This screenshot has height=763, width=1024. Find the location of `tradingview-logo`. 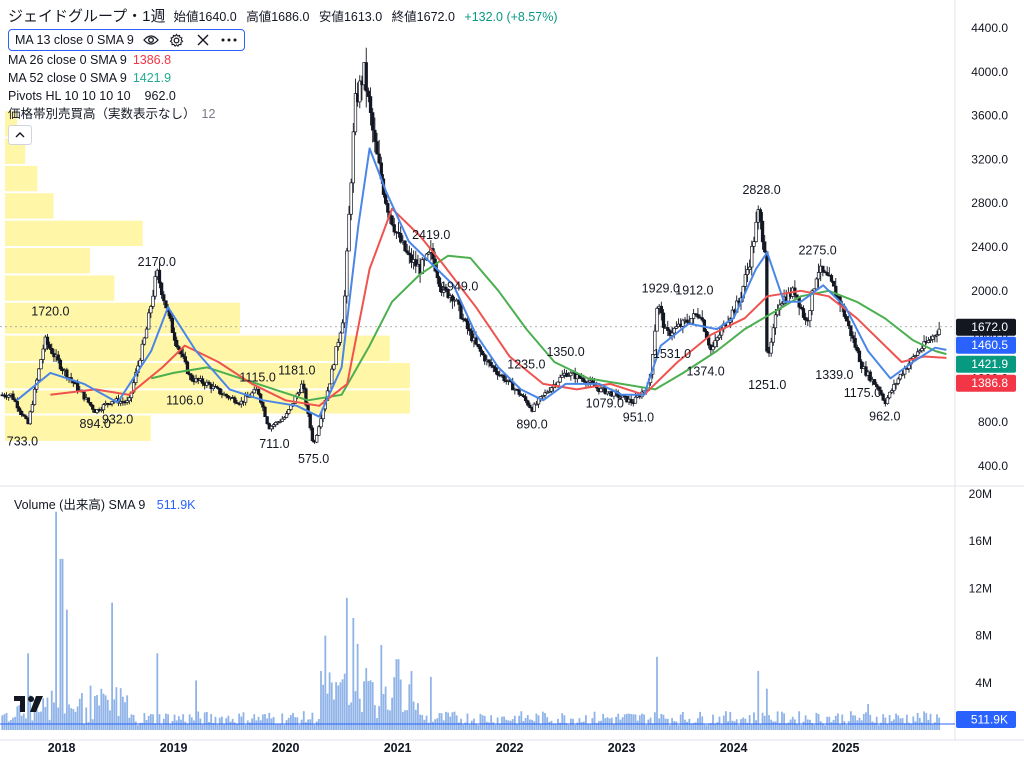

tradingview-logo is located at coordinates (30, 704).